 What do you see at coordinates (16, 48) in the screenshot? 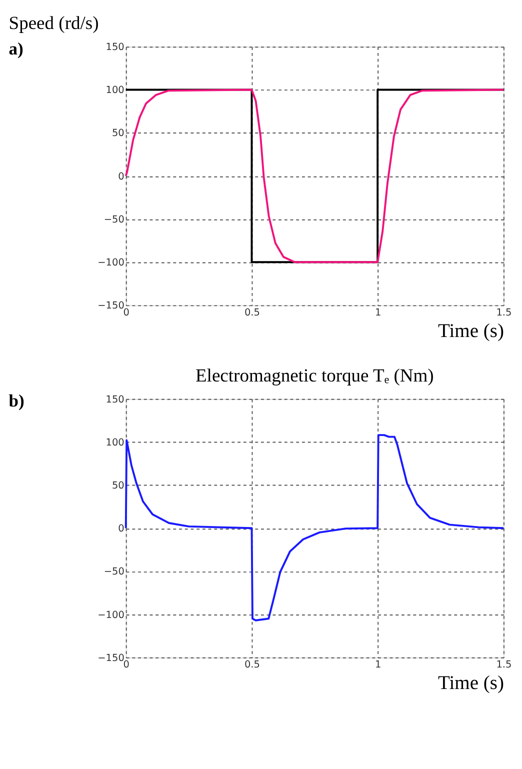
I see `text: a)` at bounding box center [16, 48].